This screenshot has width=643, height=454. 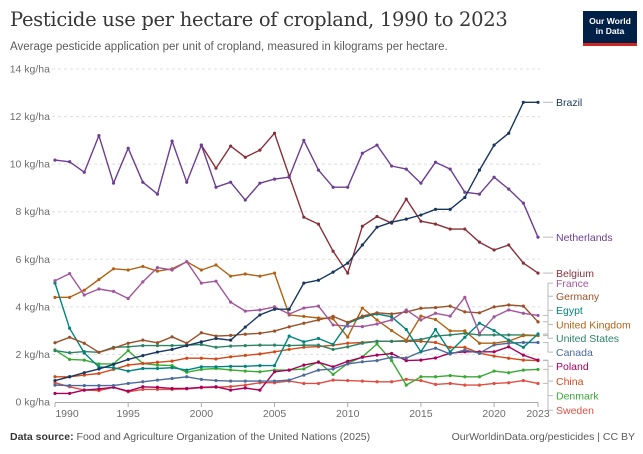 What do you see at coordinates (571, 307) in the screenshot?
I see `legend-item-germany: Germany` at bounding box center [571, 307].